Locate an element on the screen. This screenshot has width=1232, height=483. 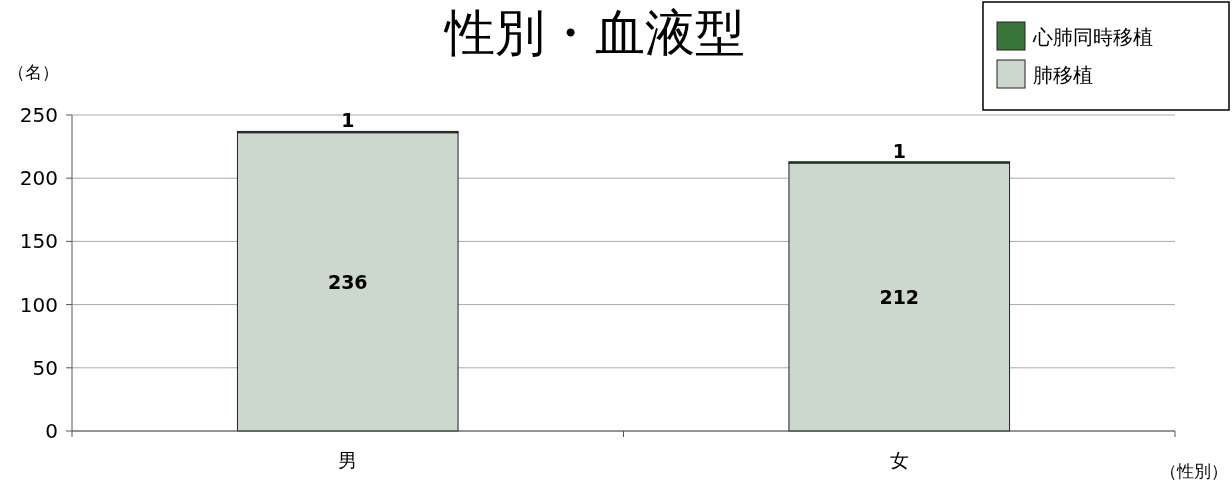
y-tick-label: 150 is located at coordinates (38, 241).